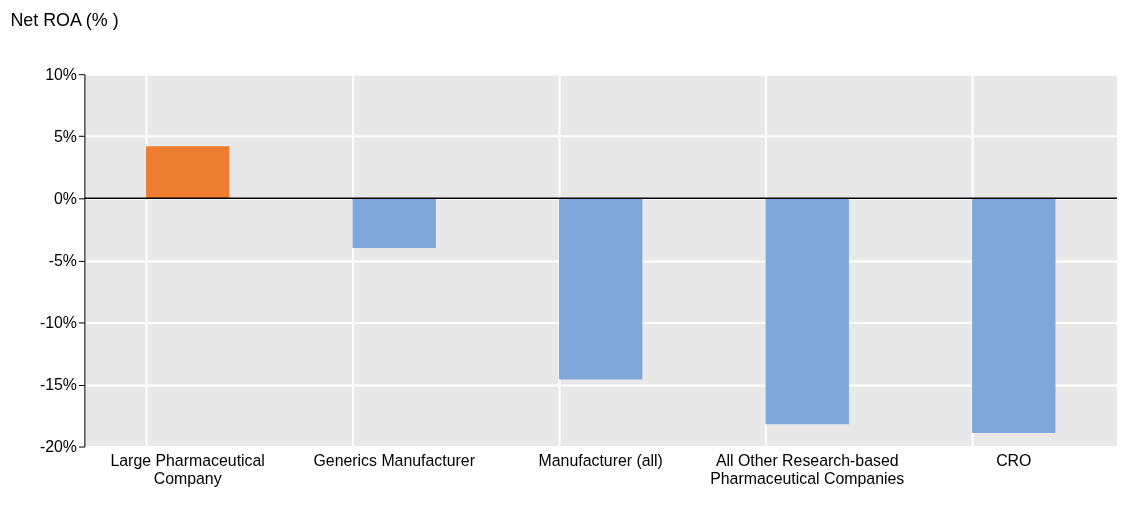  Describe the element at coordinates (65, 136) in the screenshot. I see `y-tick-label: 5%` at that location.